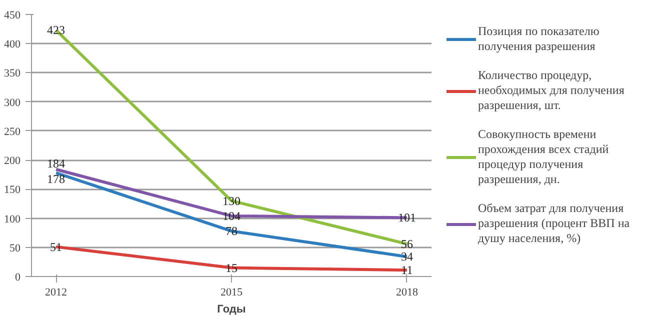  Describe the element at coordinates (15, 248) in the screenshot. I see `y-tick-label: 50` at that location.